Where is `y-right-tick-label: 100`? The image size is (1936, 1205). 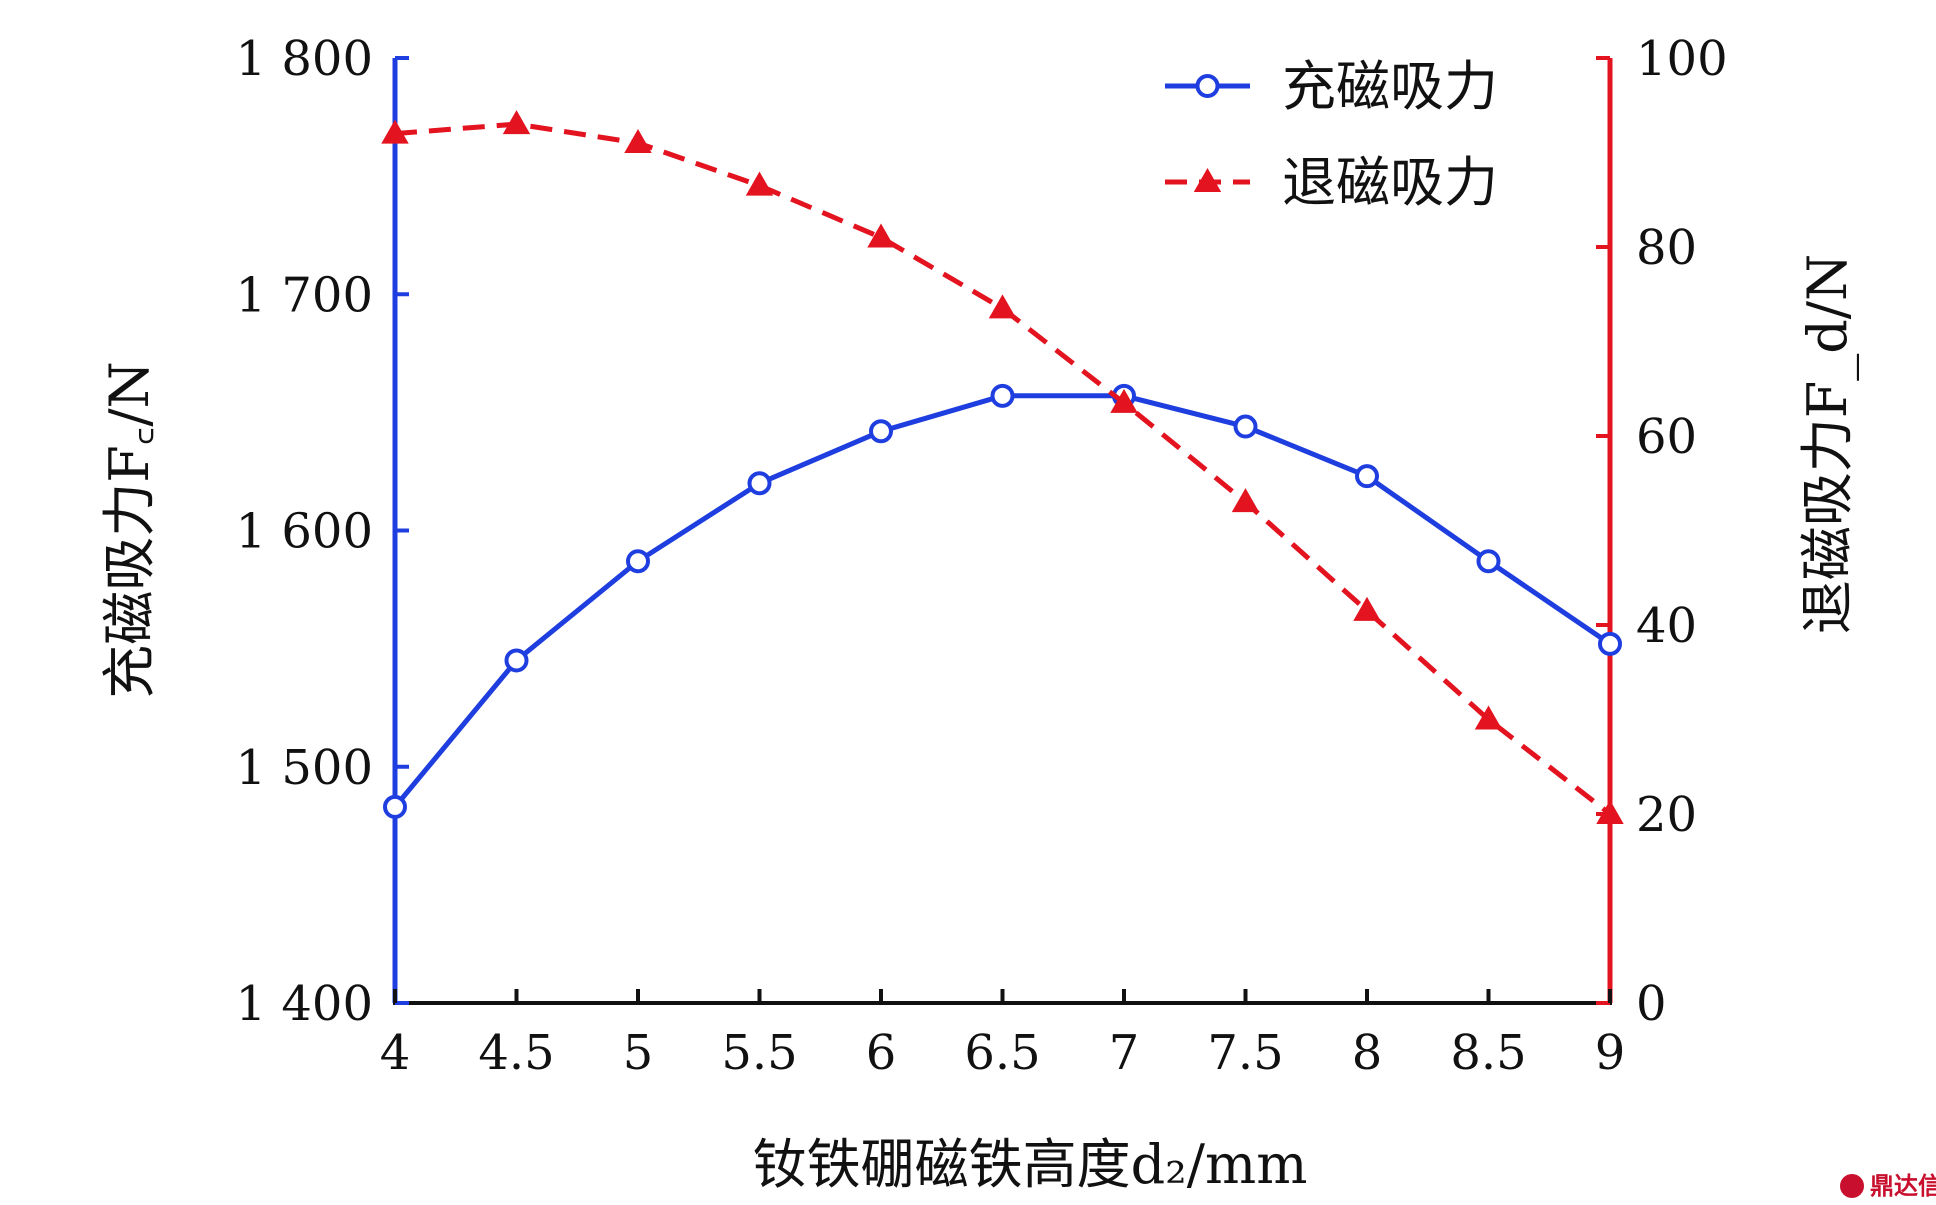 y-right-tick-label: 100 is located at coordinates (1682, 59).